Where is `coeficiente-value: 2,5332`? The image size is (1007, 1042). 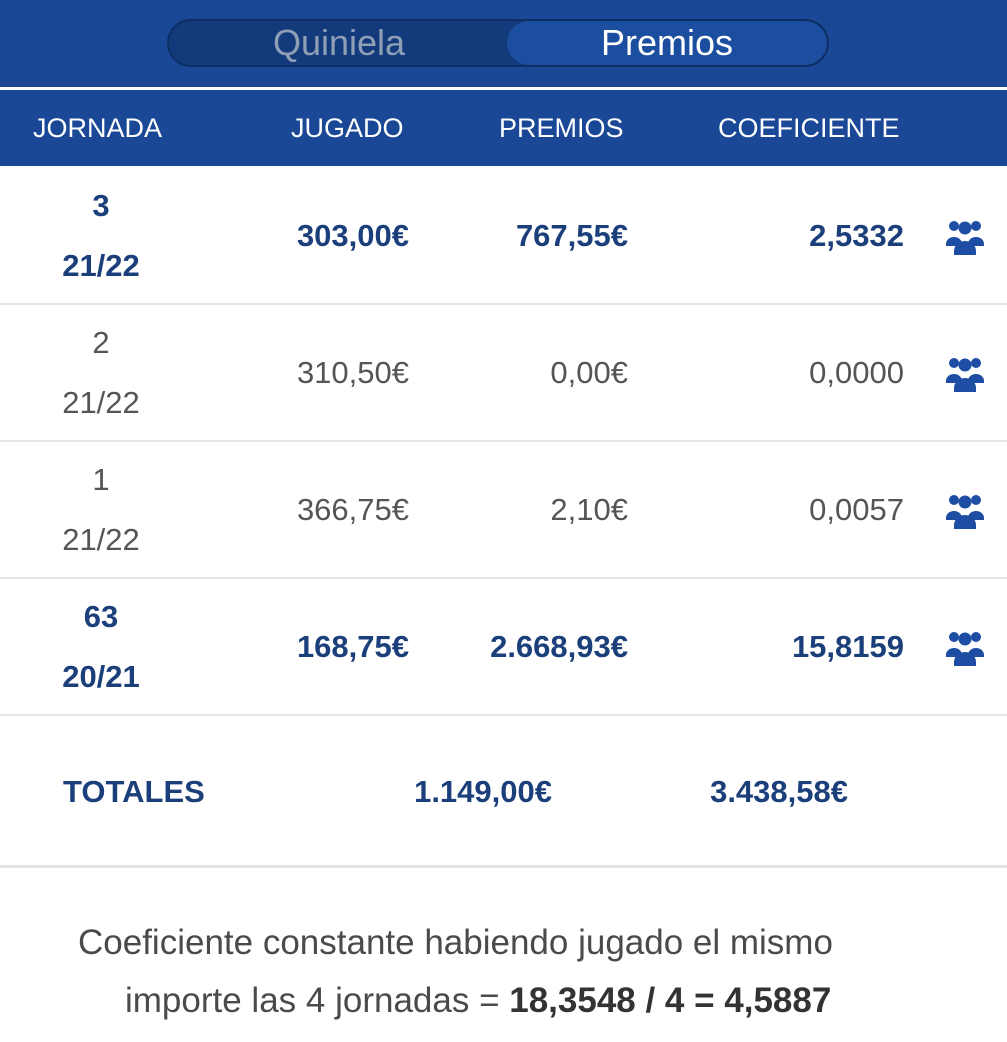 coeficiente-value: 2,5332 is located at coordinates (856, 235).